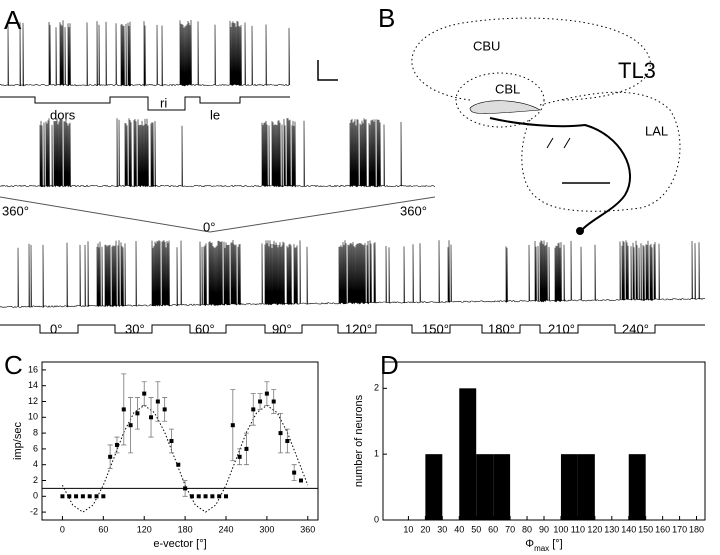 Image resolution: width=720 pixels, height=555 pixels. What do you see at coordinates (459, 529) in the screenshot?
I see `x-tick-label: 40` at bounding box center [459, 529].